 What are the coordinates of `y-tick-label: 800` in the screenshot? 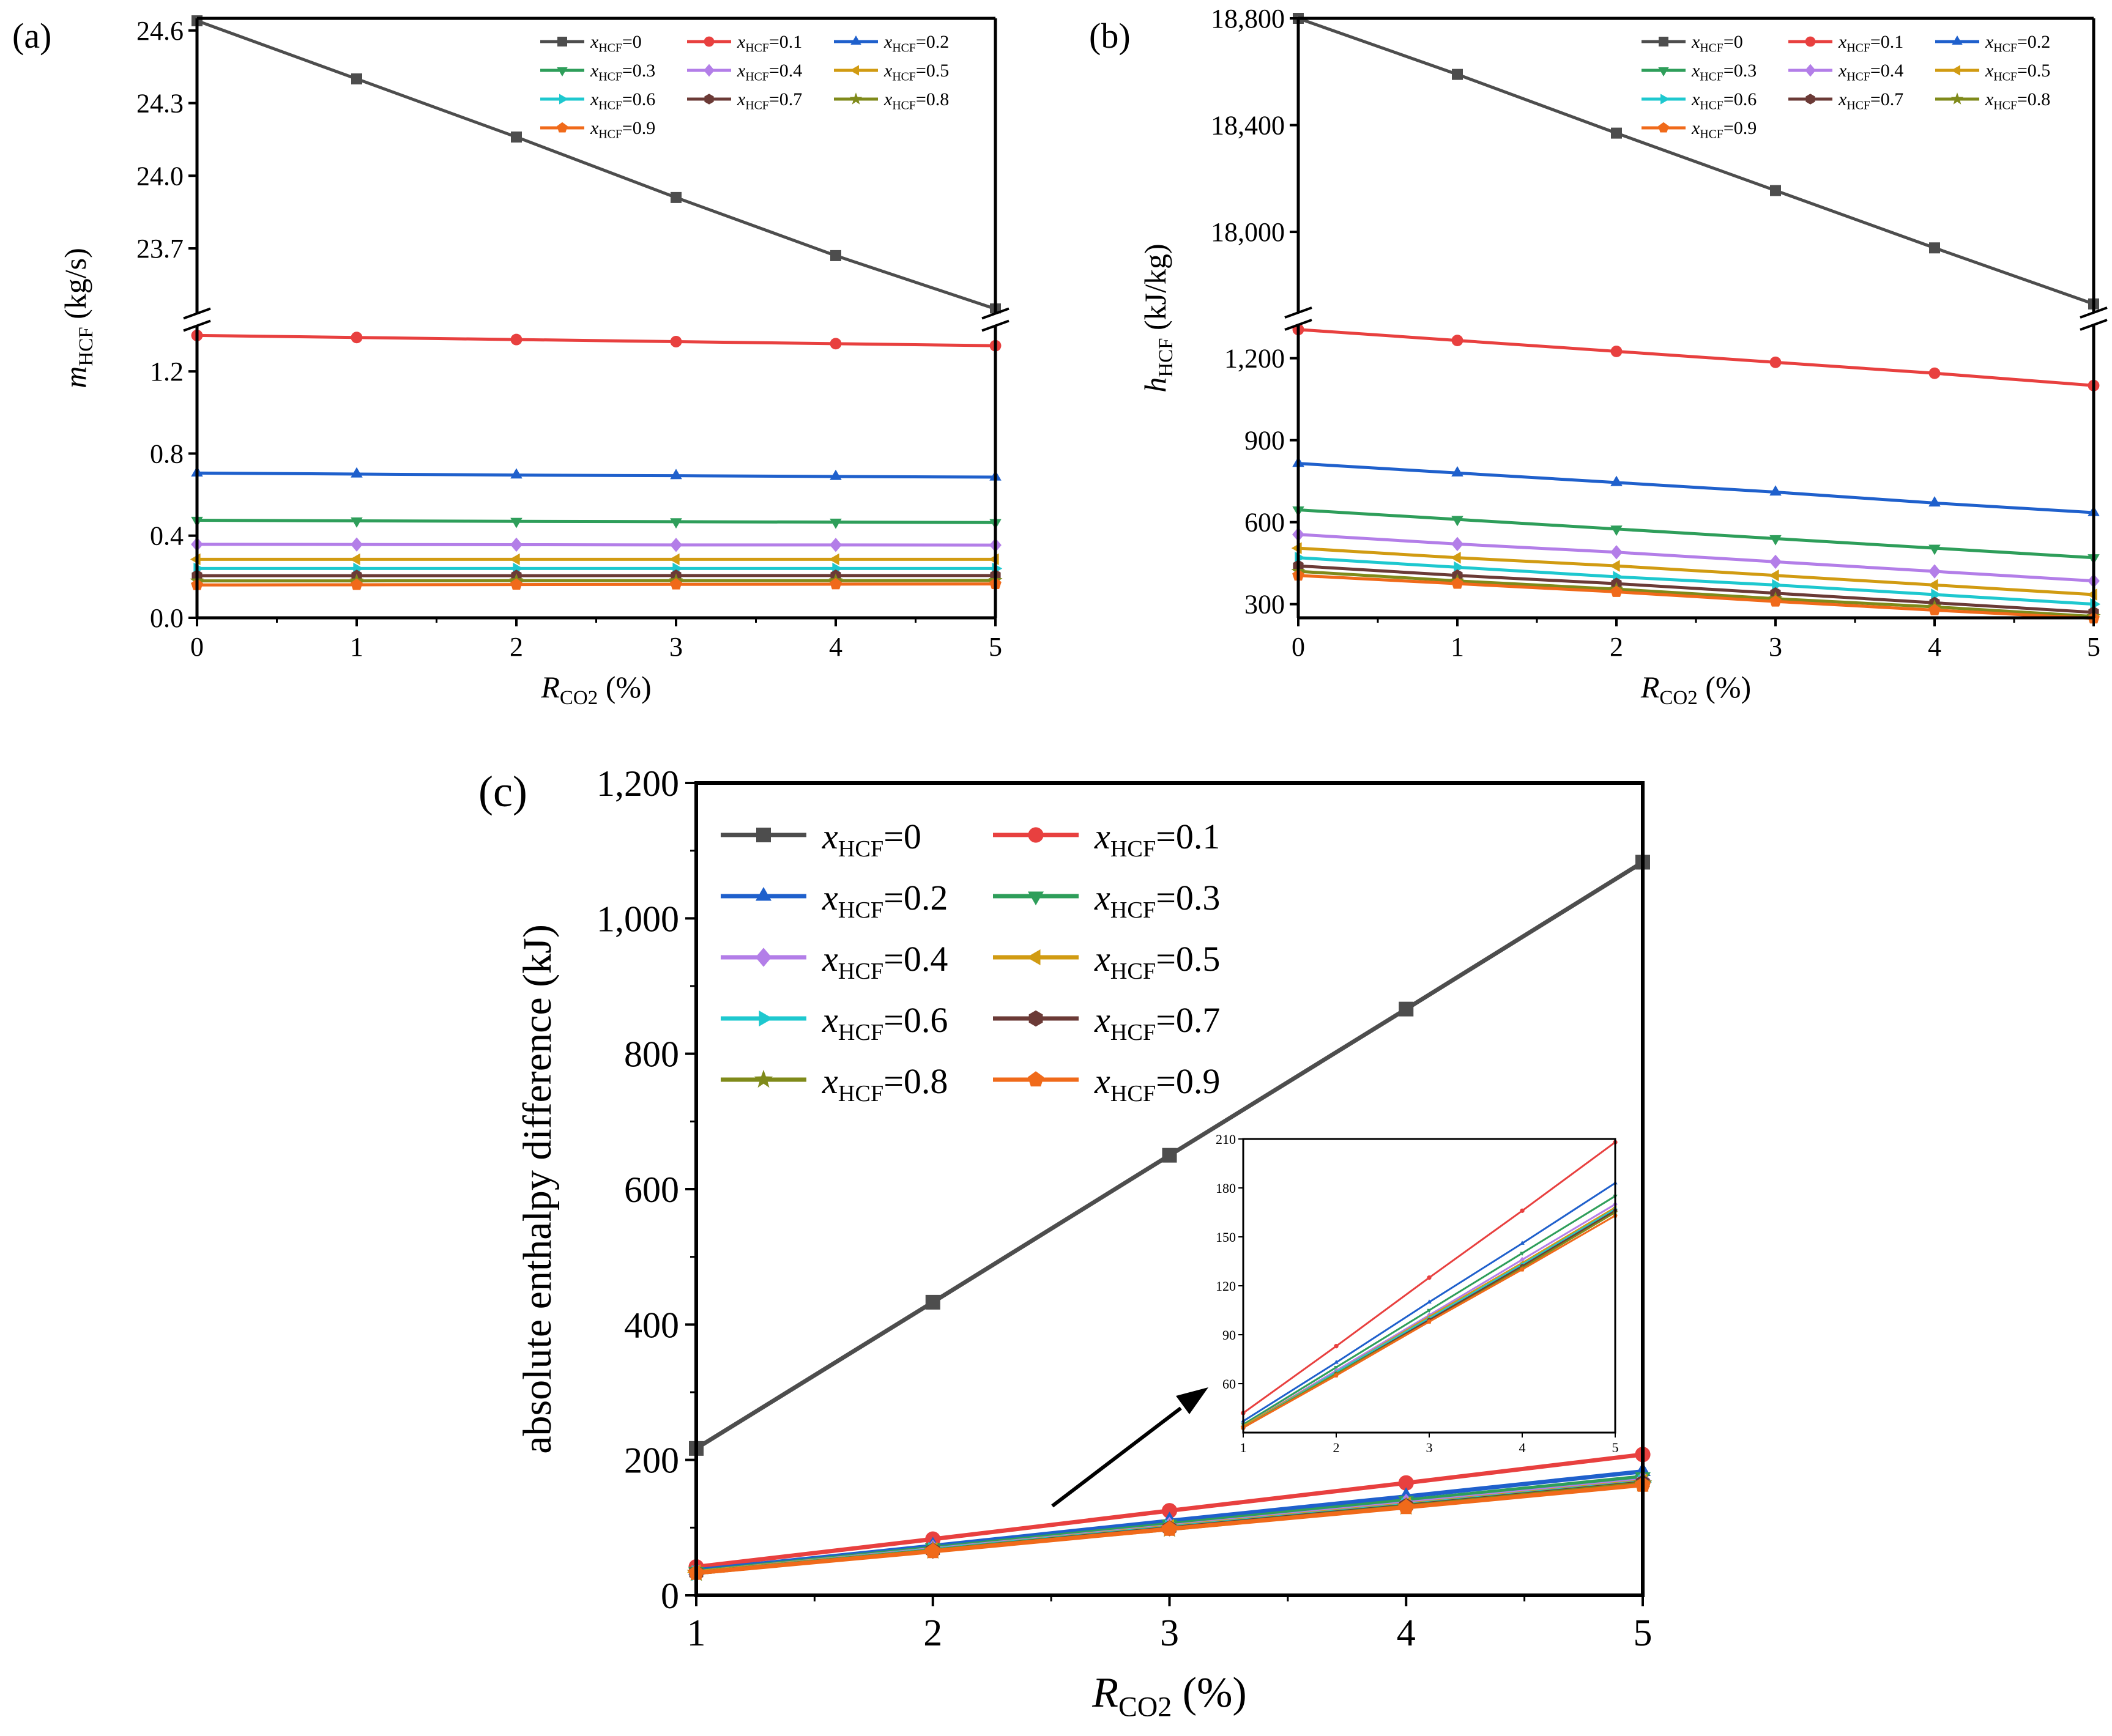 It's located at (651, 1054).